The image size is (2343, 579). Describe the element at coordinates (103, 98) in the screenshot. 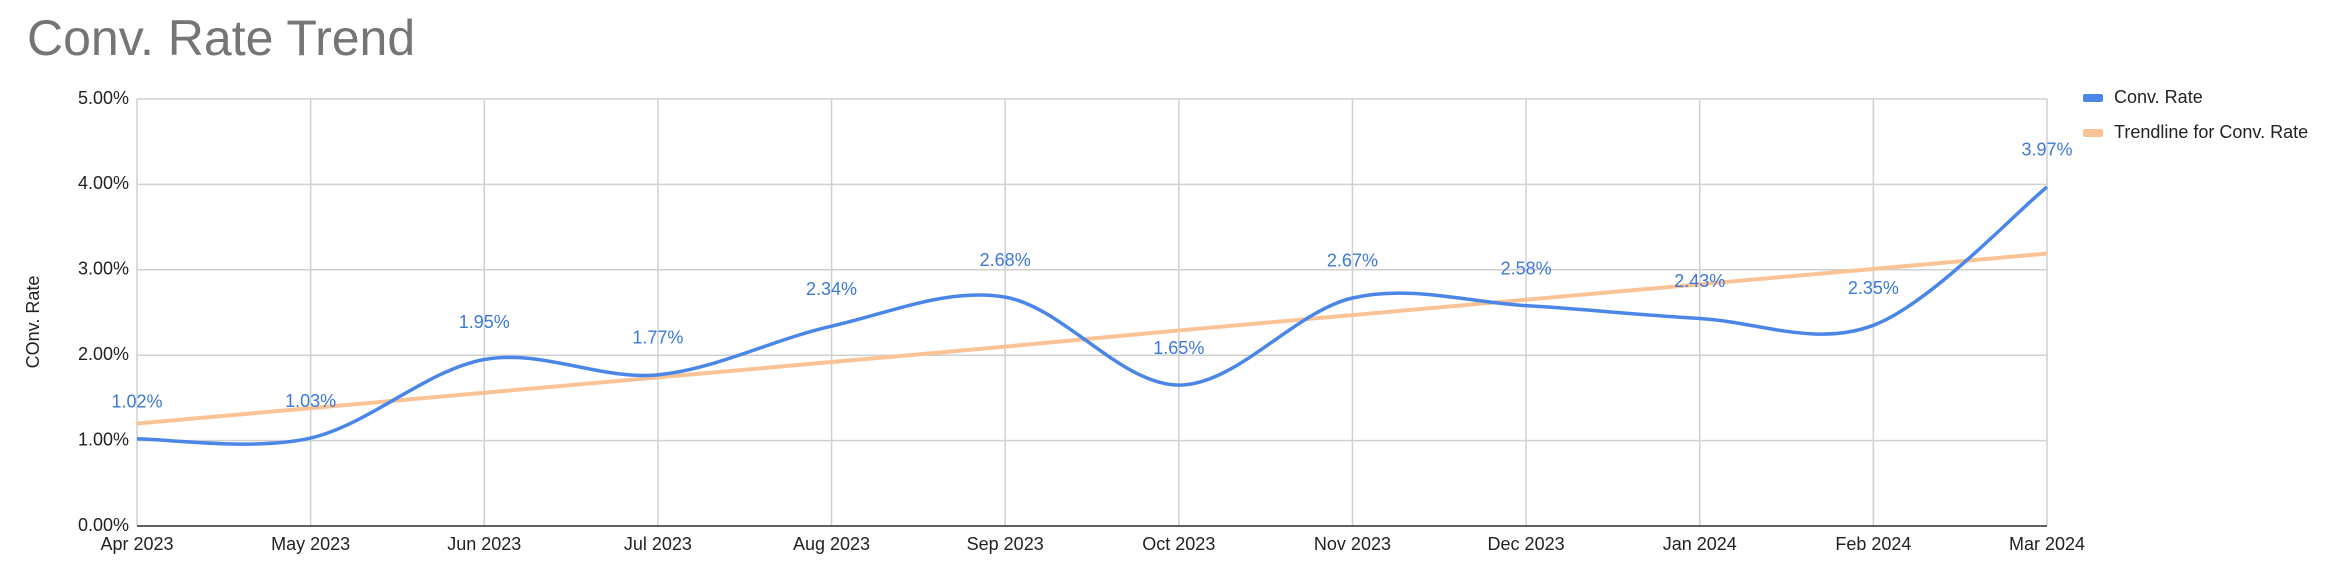

I see `y-tick-label: 5.00%` at that location.